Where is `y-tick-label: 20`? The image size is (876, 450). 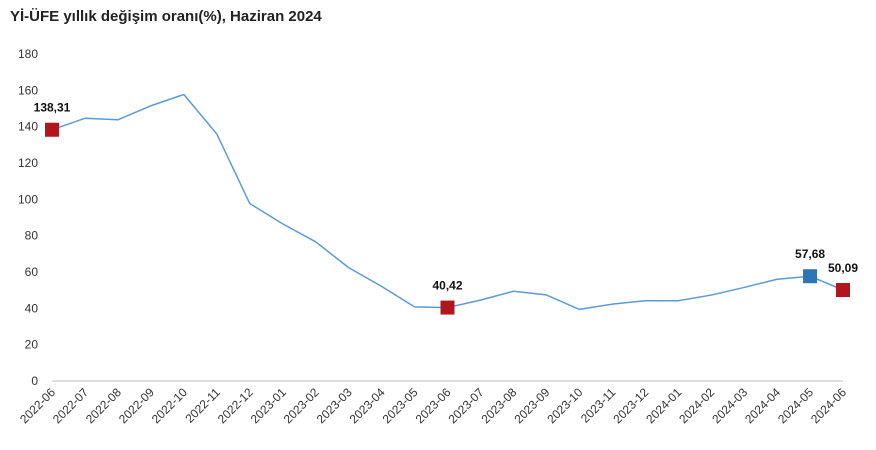 y-tick-label: 20 is located at coordinates (32, 345).